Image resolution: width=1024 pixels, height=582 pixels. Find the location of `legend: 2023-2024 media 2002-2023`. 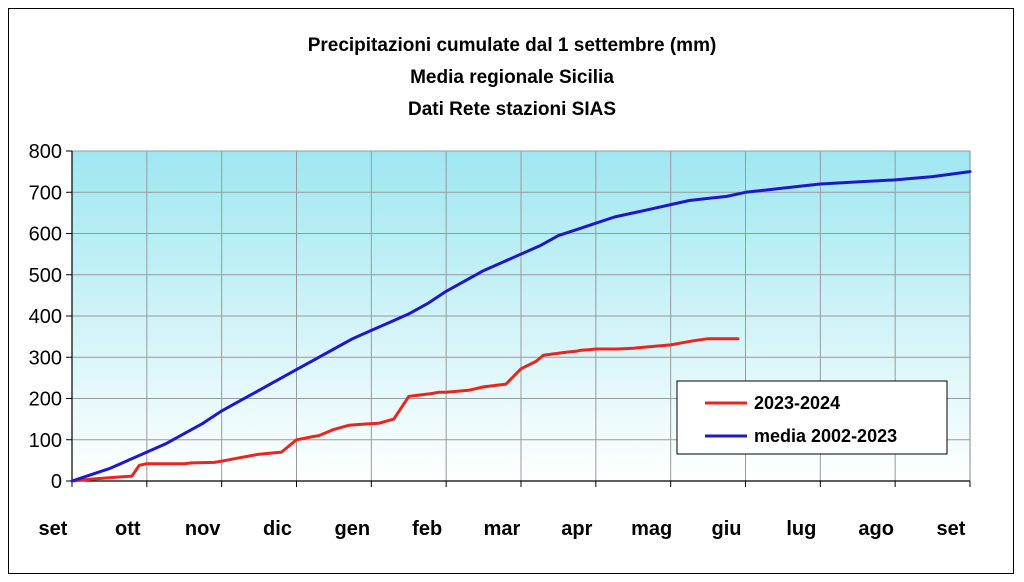

legend: 2023-2024 media 2002-2023 is located at coordinates (812, 417).